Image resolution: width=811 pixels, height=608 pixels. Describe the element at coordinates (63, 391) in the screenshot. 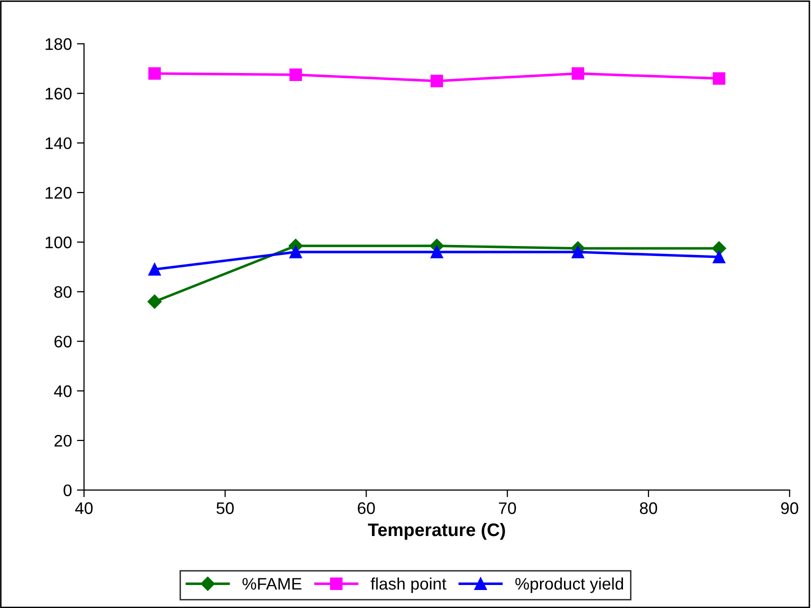

I see `y-tick-label: 40` at that location.